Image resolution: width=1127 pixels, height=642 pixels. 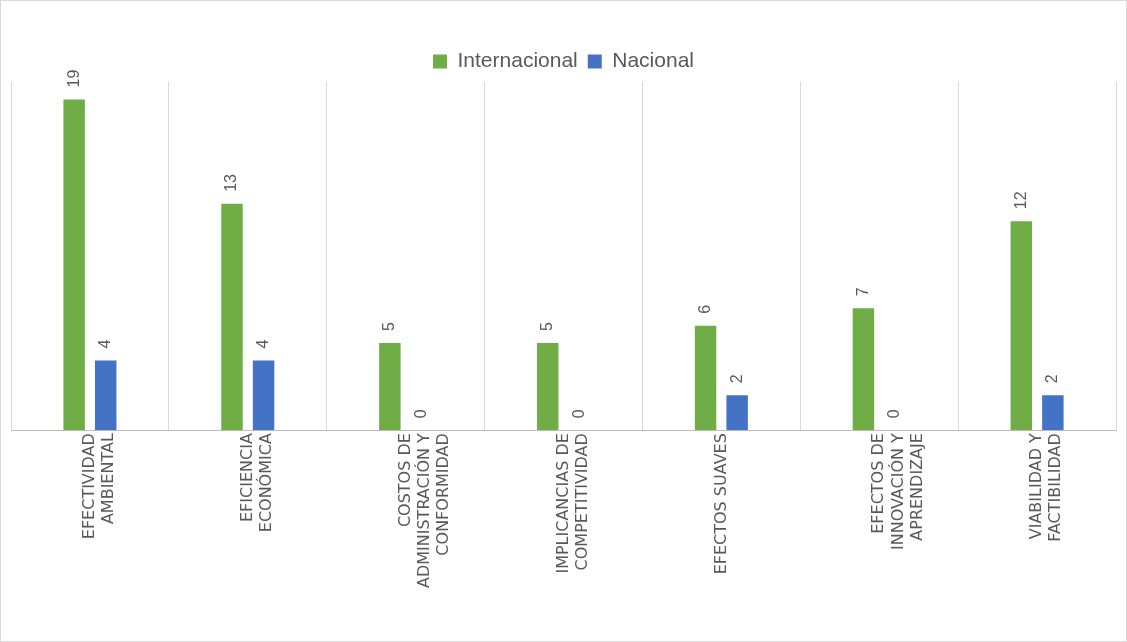 I want to click on x-tick-label: VIABILIDAD Y FACTIBILIDAD, so click(x=1045, y=487).